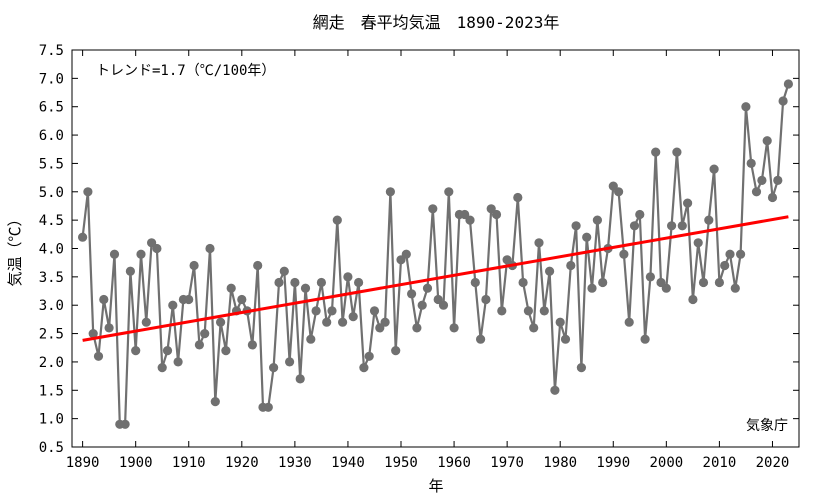 This screenshot has width=833, height=498. Describe the element at coordinates (454, 463) in the screenshot. I see `x-tick-label: 1960` at that location.